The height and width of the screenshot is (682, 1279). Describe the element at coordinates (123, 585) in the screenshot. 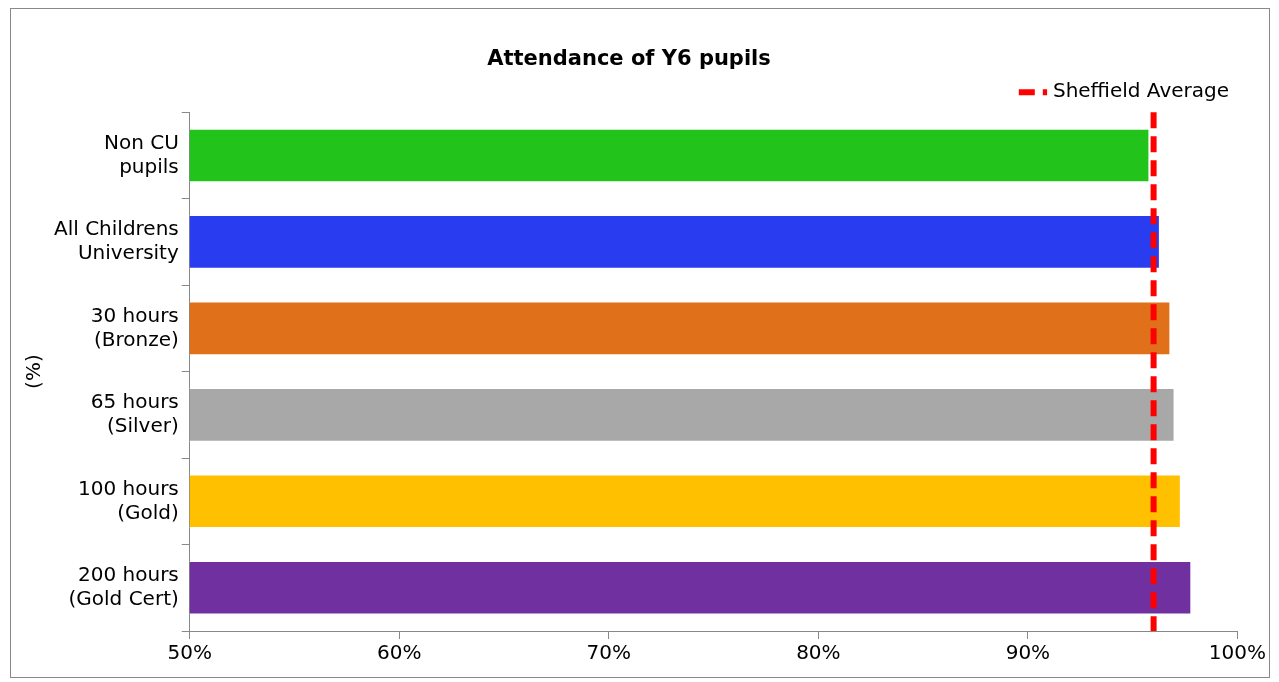

I see `y-tick-label: 200 hours (Gold Cert)` at that location.